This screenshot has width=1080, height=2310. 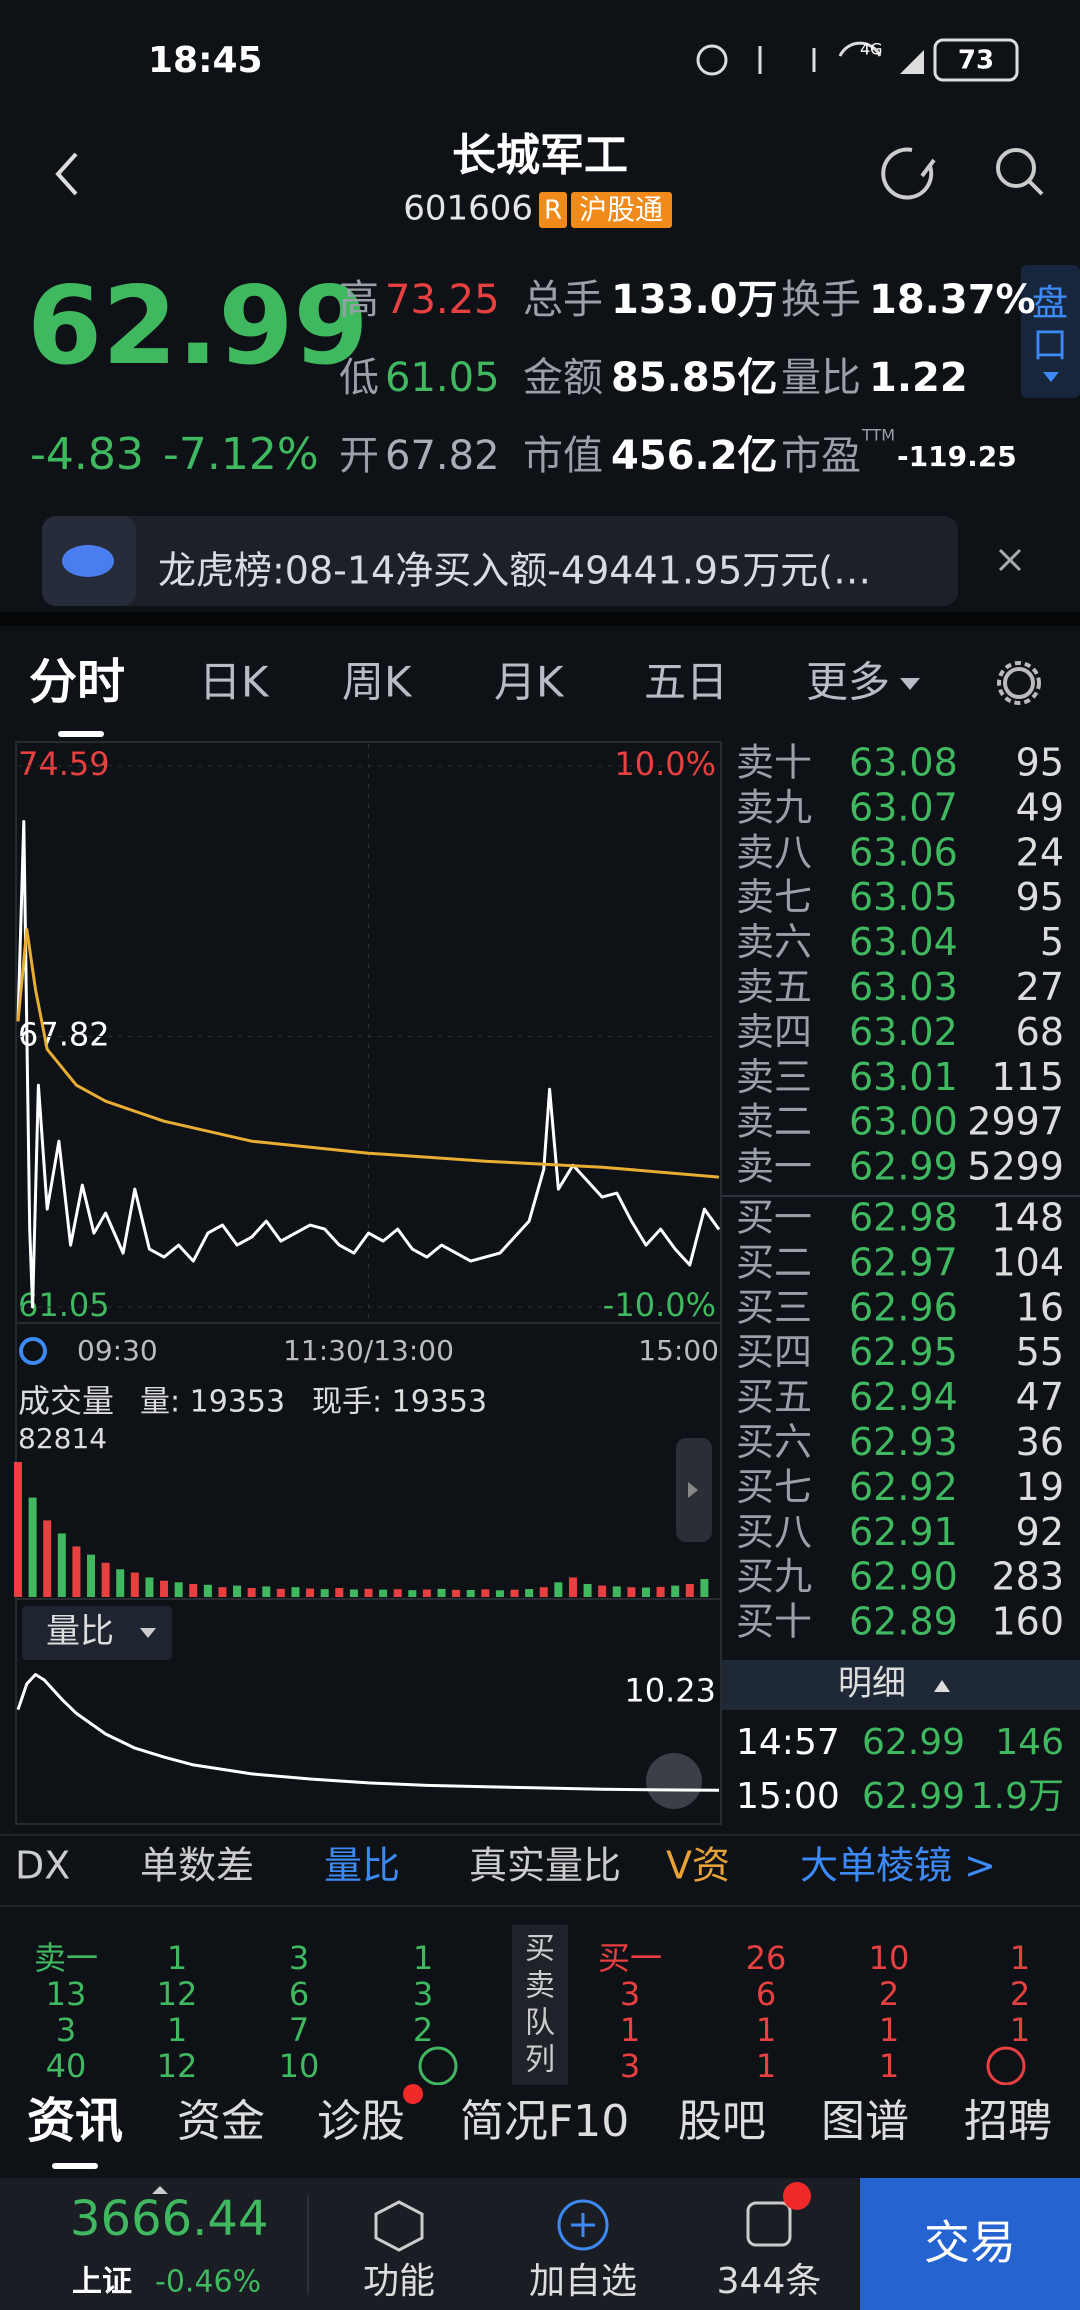 What do you see at coordinates (903, 1442) in the screenshot?
I see `order-price: 62.93` at bounding box center [903, 1442].